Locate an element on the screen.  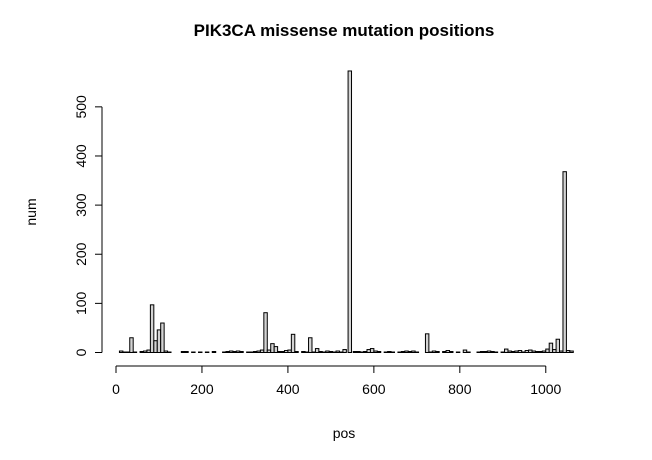
chart-title: PIK3CA missense mutation positions is located at coordinates (344, 30).